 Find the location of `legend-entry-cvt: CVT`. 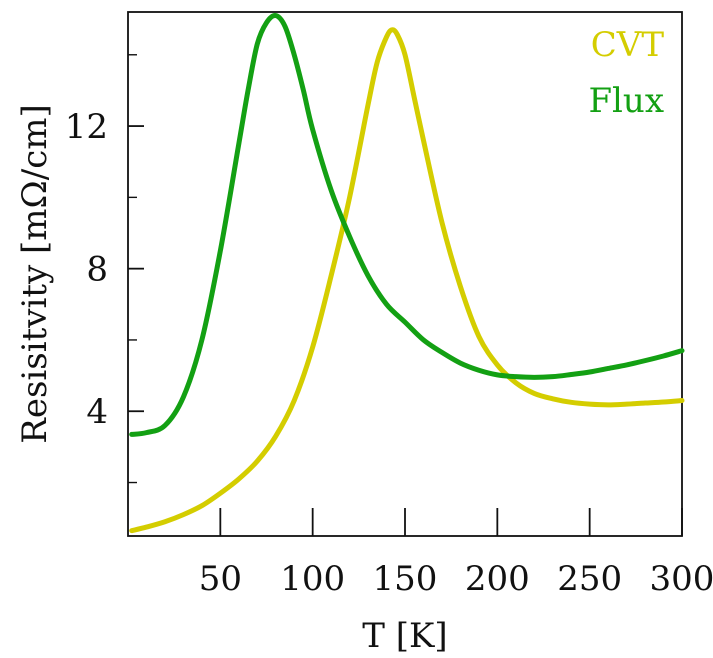

legend-entry-cvt: CVT is located at coordinates (628, 45).